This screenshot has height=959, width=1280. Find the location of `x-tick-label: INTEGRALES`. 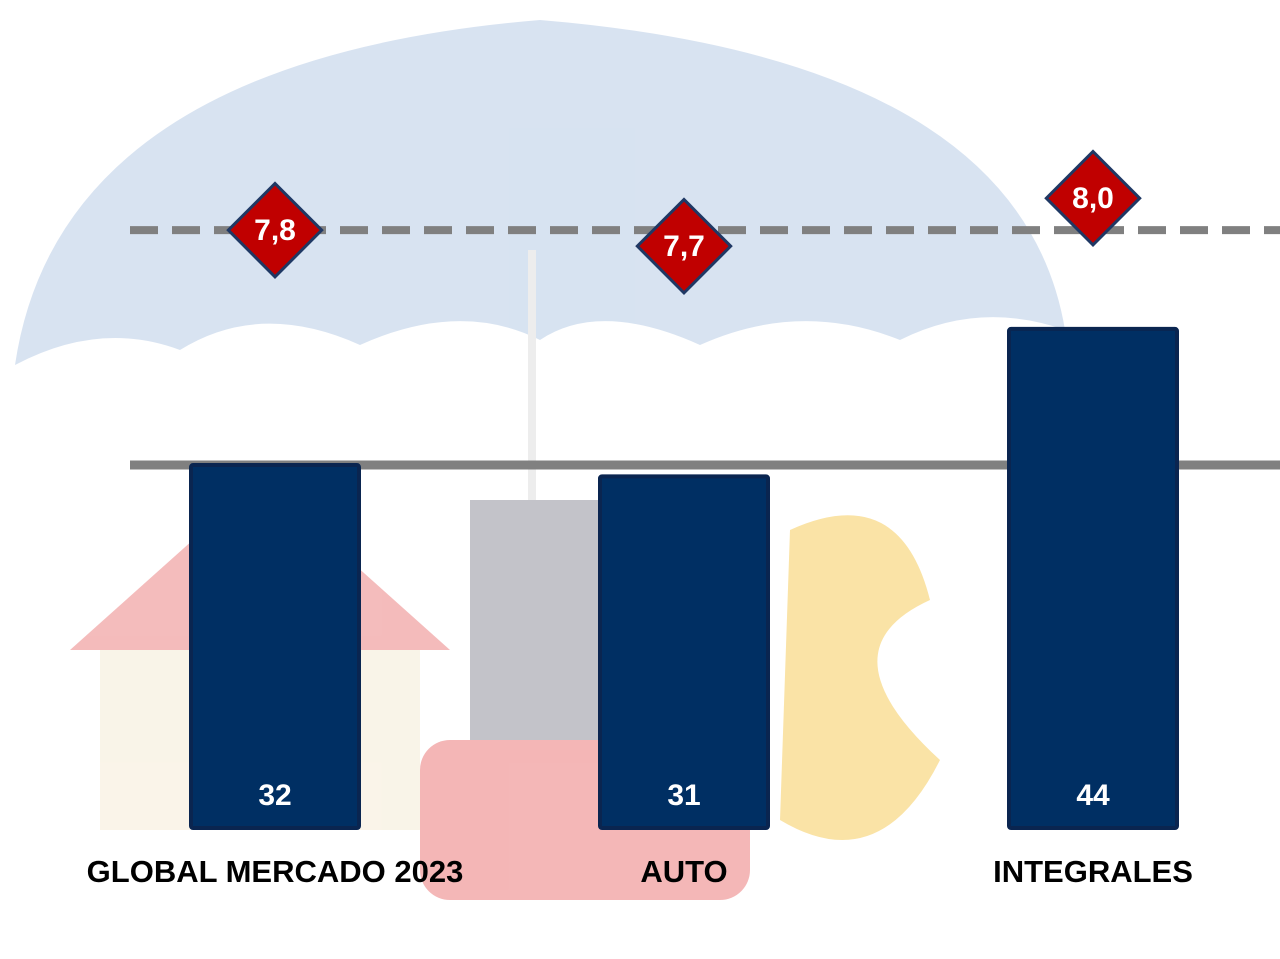

x-tick-label: INTEGRALES is located at coordinates (1093, 871).